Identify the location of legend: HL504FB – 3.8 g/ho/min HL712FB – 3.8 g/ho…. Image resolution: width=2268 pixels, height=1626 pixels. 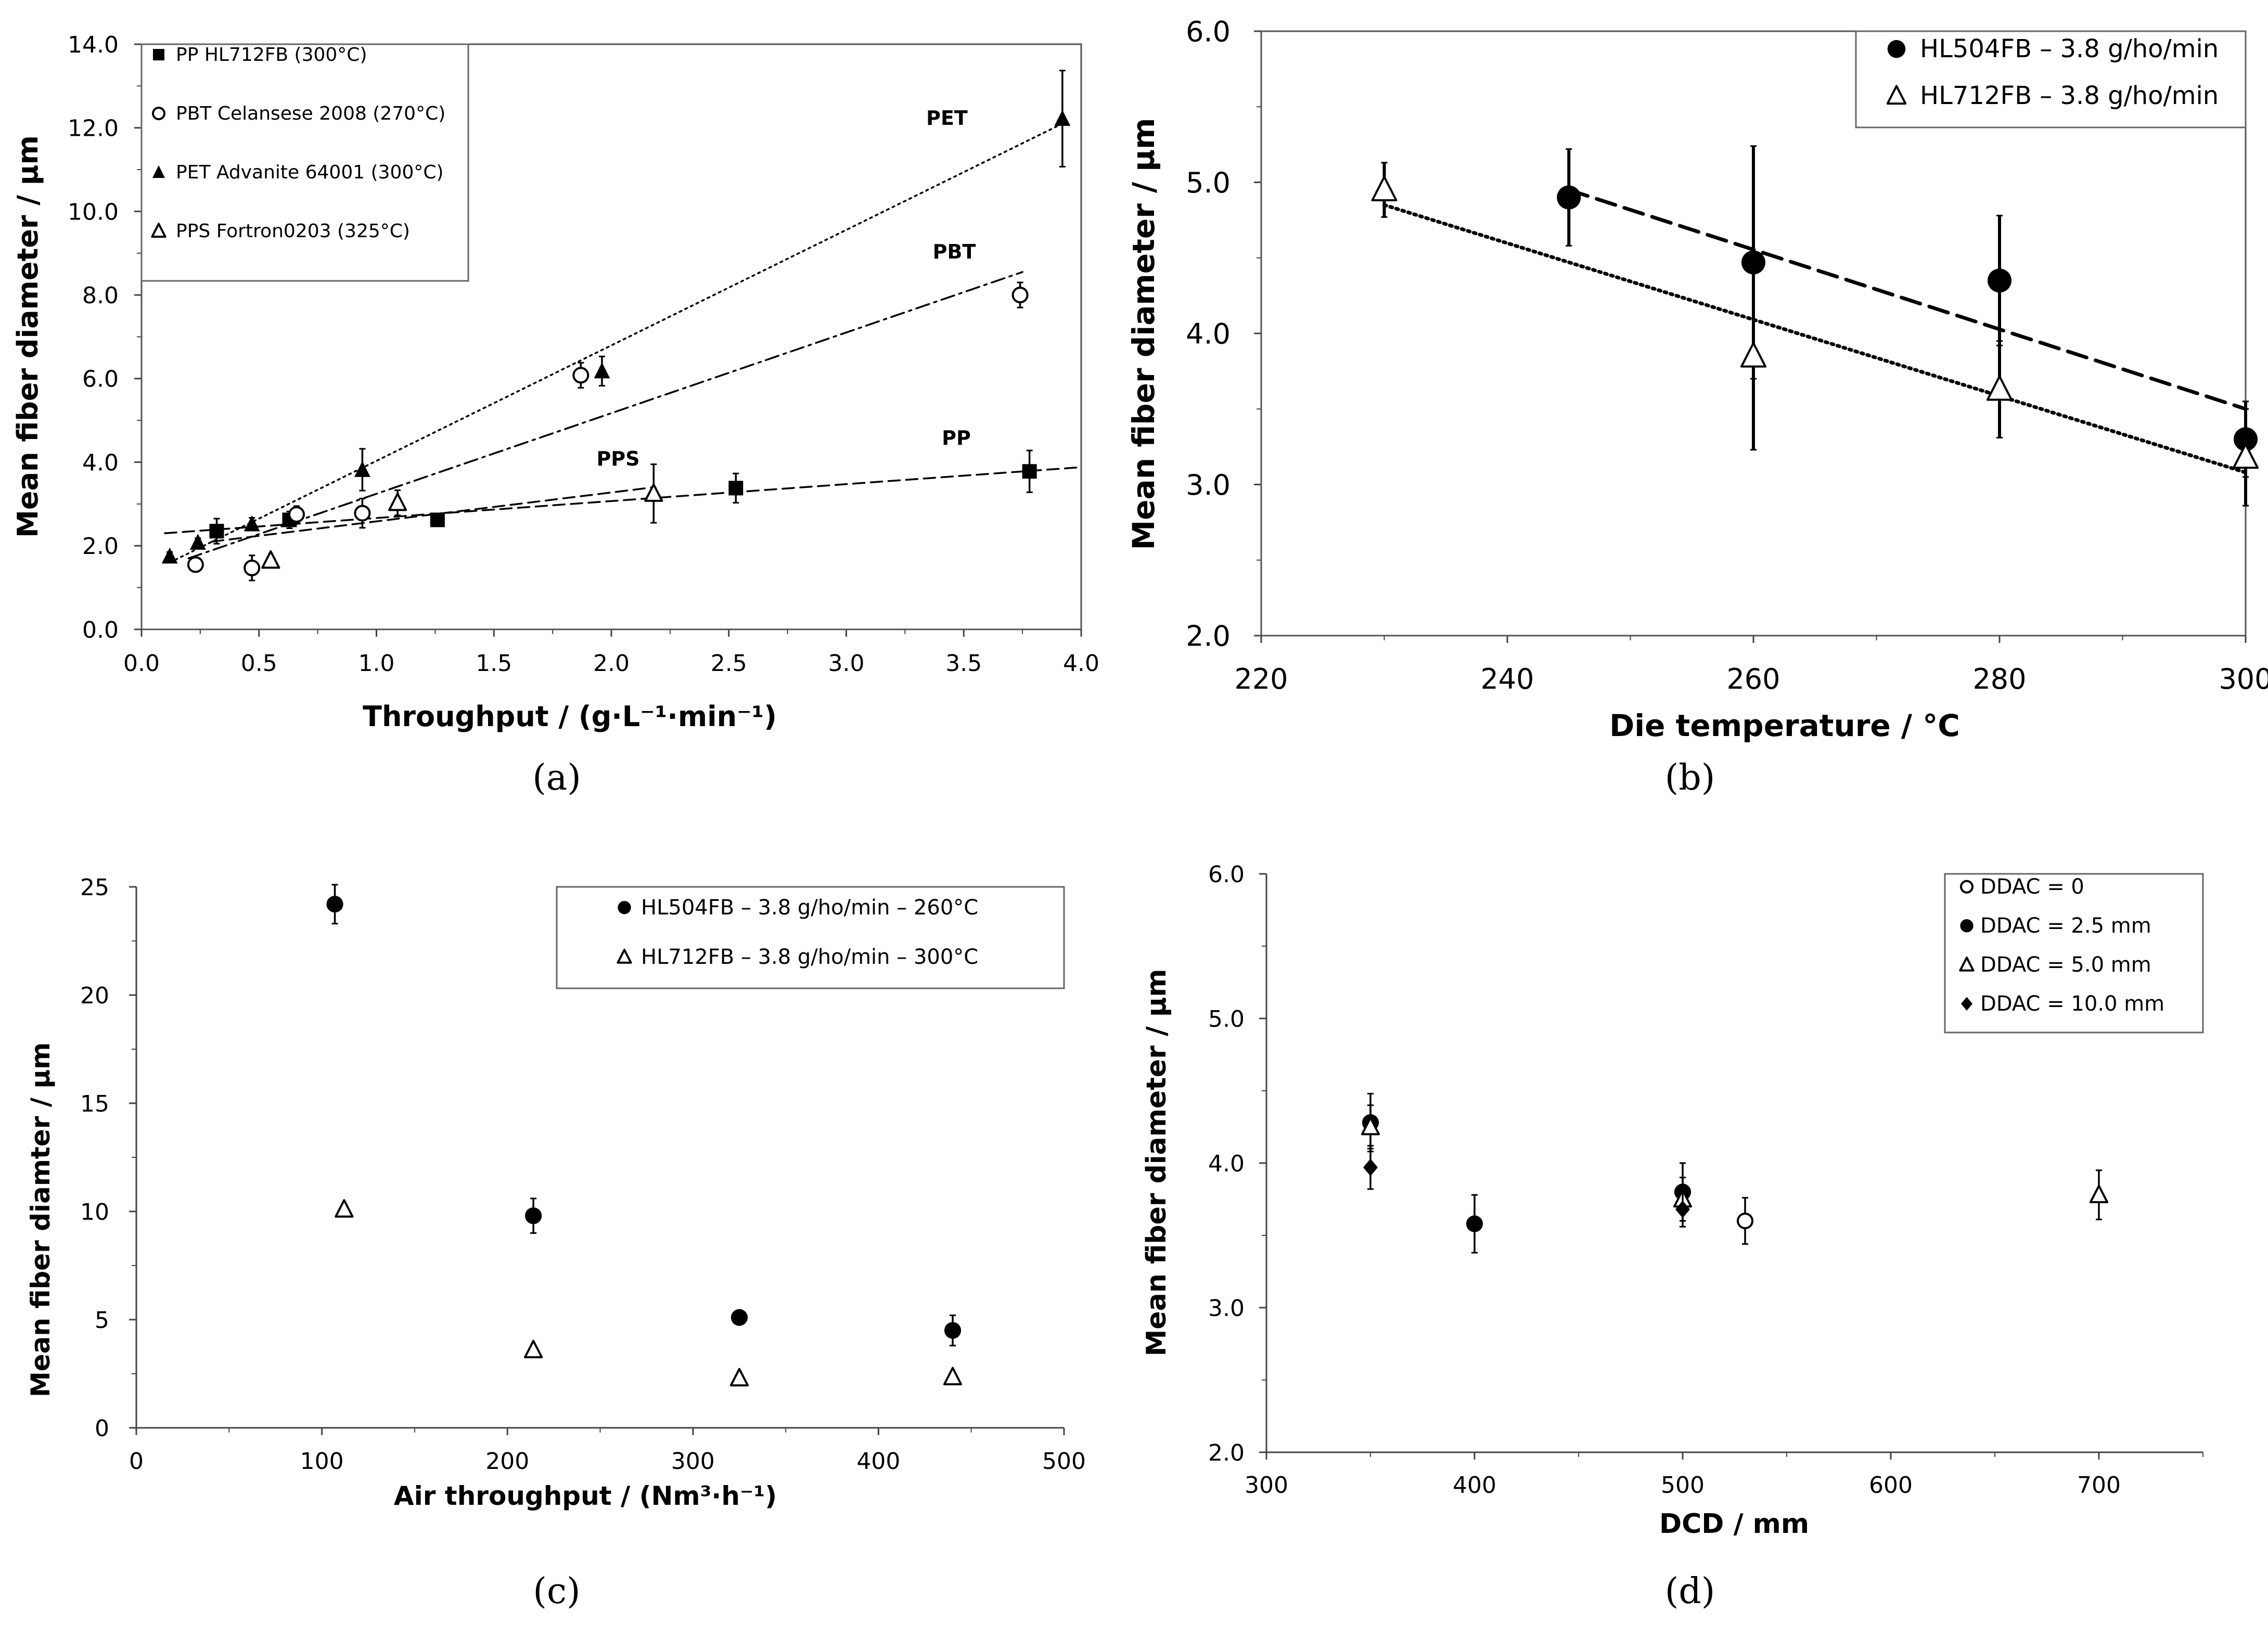
(2051, 79).